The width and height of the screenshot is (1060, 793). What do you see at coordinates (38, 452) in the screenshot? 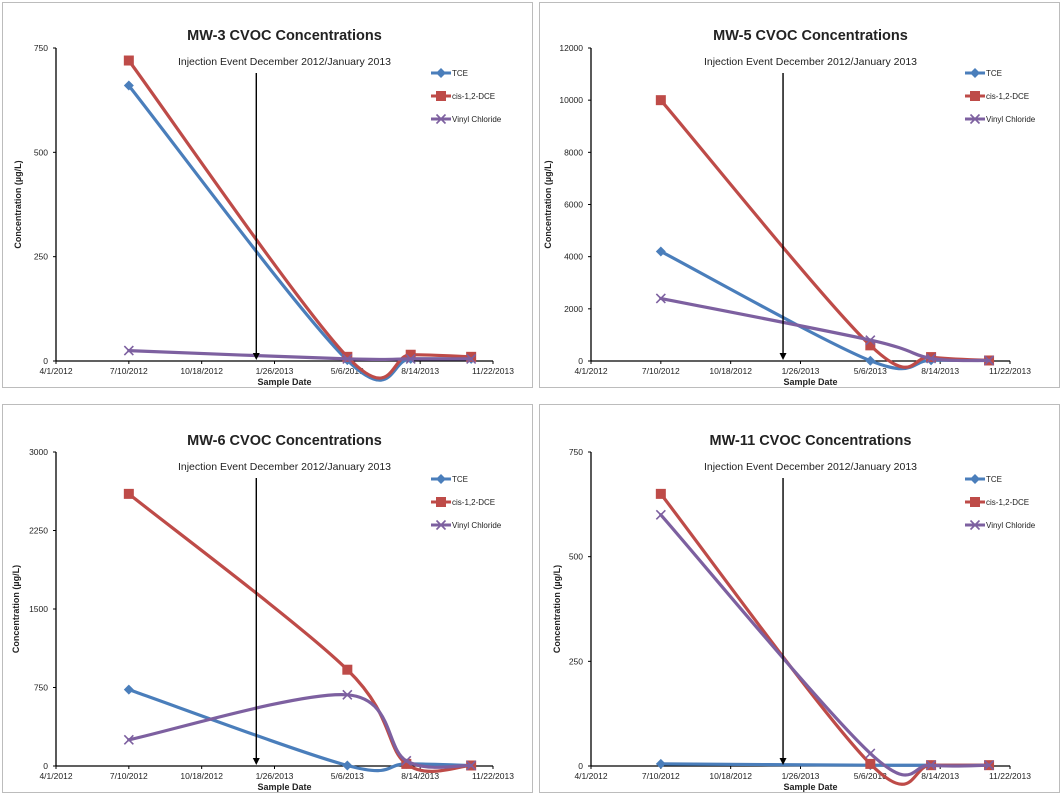
I see `y-tick-label: 3000` at bounding box center [38, 452].